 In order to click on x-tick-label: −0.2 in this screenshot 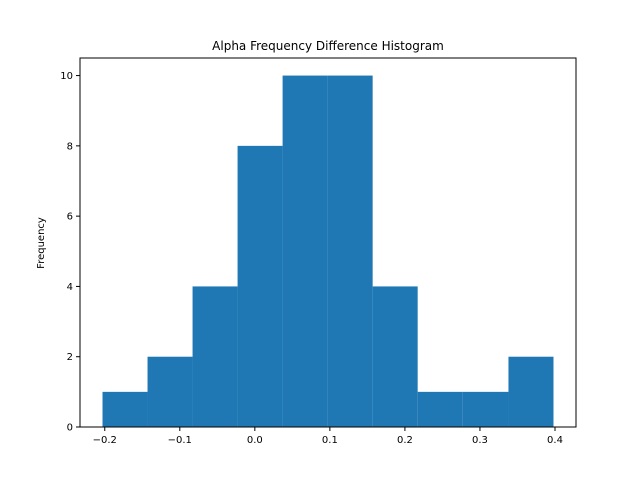, I will do `click(105, 440)`.